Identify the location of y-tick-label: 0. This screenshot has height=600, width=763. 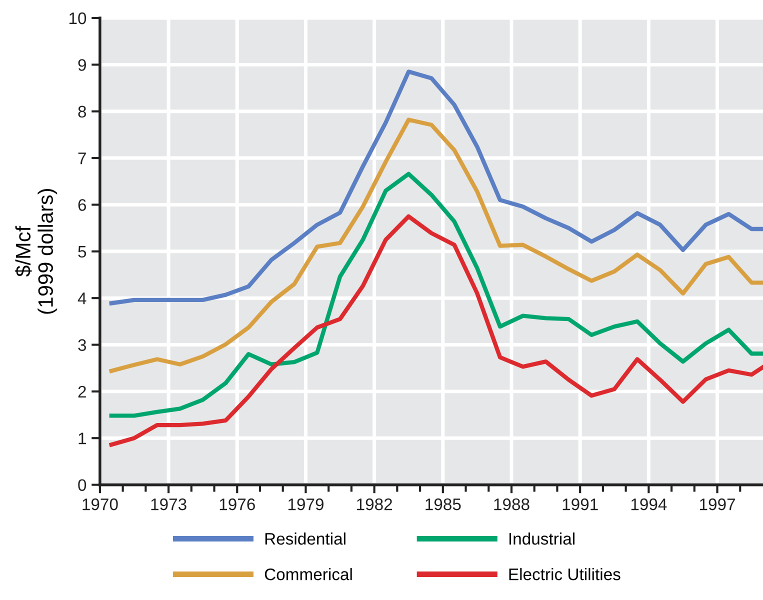
(82, 485).